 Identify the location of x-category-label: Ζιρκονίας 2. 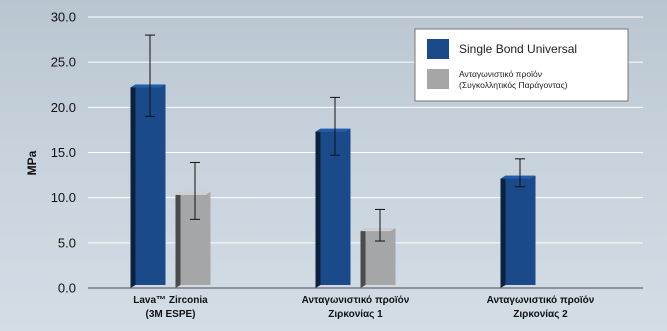
(540, 314).